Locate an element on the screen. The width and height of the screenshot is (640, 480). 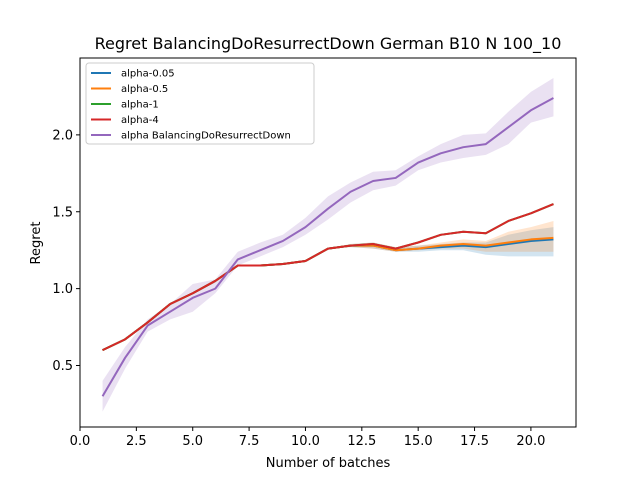
x-tick-label-6: 15.0 is located at coordinates (418, 441).